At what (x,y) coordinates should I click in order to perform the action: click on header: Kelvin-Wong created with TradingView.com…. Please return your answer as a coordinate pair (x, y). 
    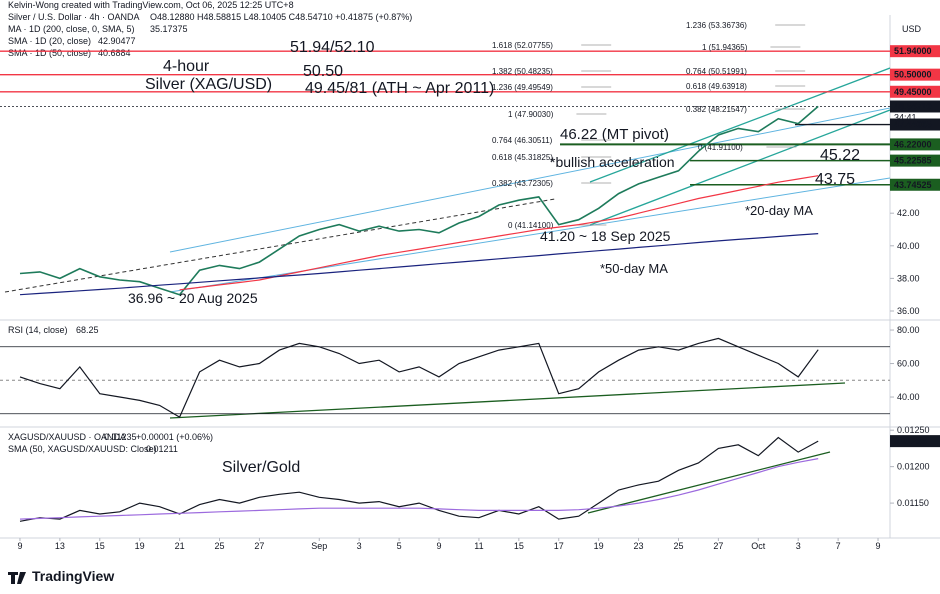
    Looking at the image, I should click on (151, 5).